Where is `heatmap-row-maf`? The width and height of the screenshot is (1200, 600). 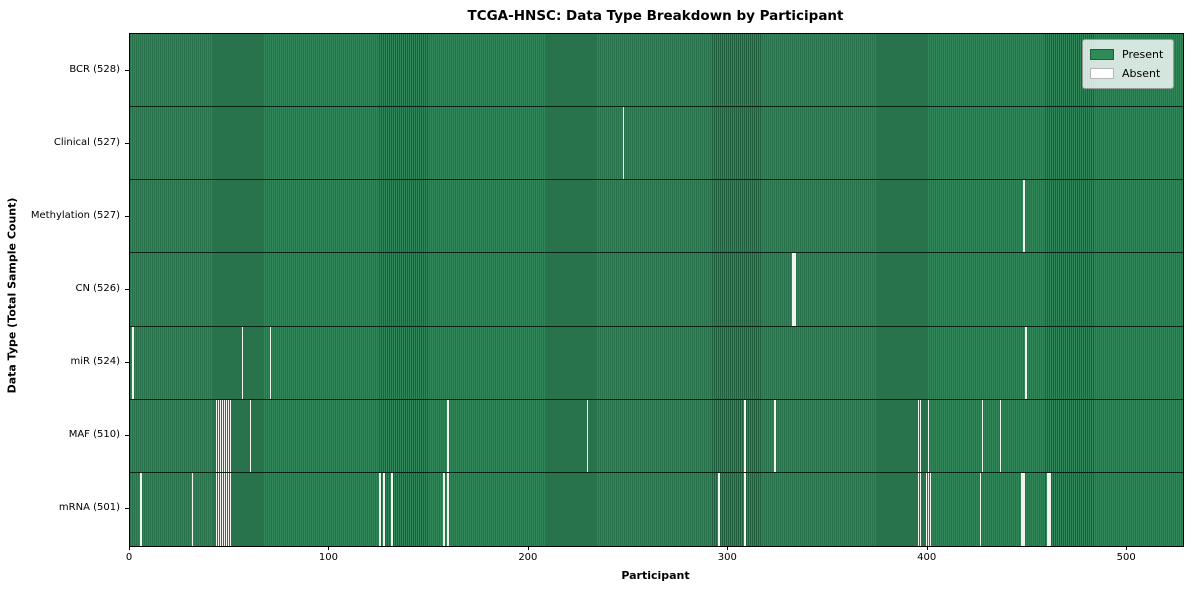
heatmap-row-maf is located at coordinates (656, 436).